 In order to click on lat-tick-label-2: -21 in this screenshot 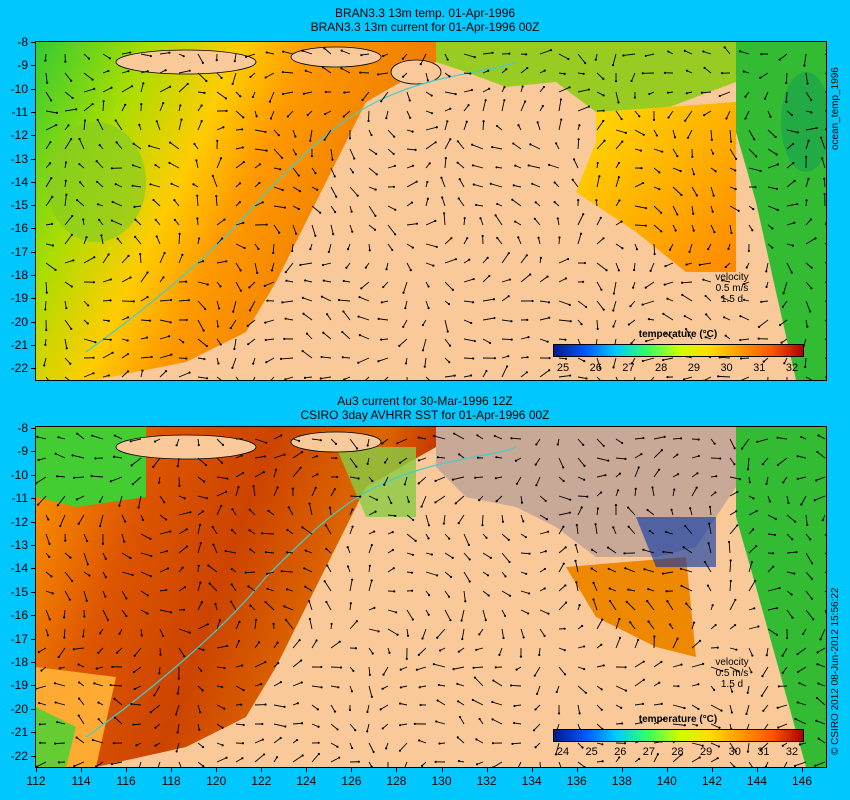, I will do `click(19, 732)`.